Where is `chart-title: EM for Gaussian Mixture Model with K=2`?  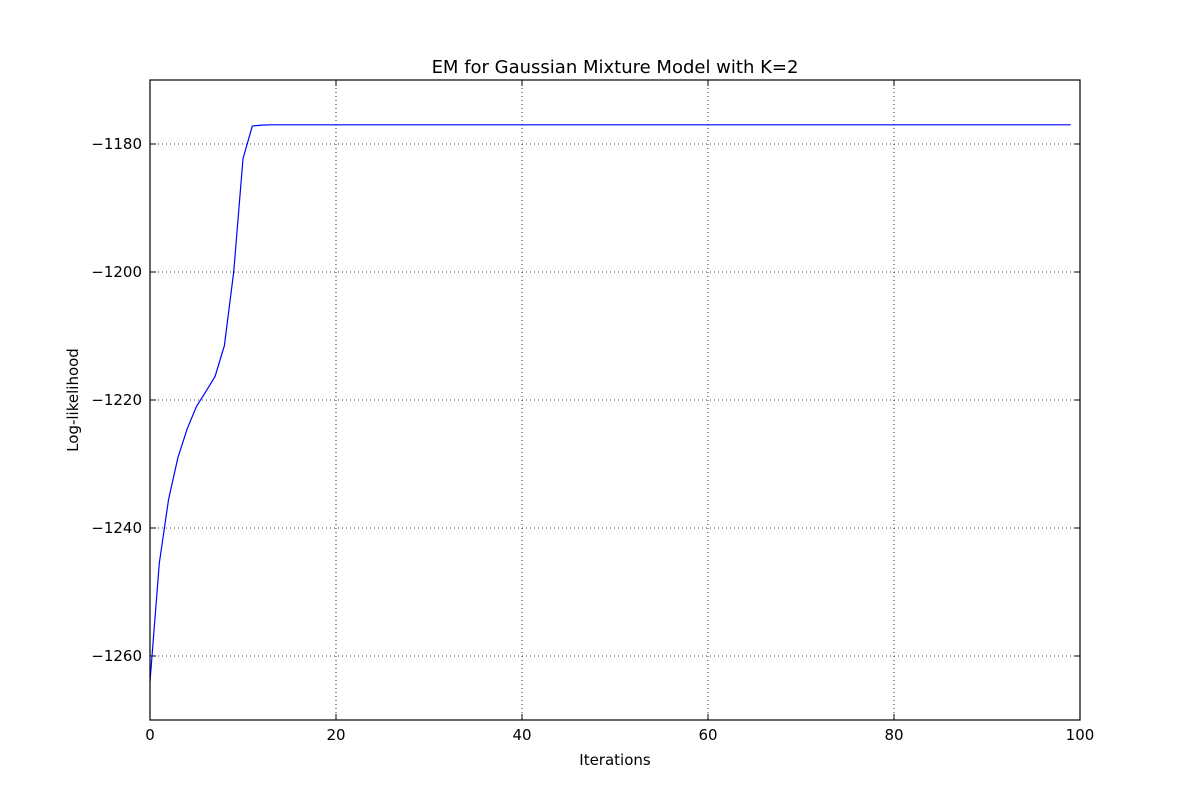 chart-title: EM for Gaussian Mixture Model with K=2 is located at coordinates (615, 67).